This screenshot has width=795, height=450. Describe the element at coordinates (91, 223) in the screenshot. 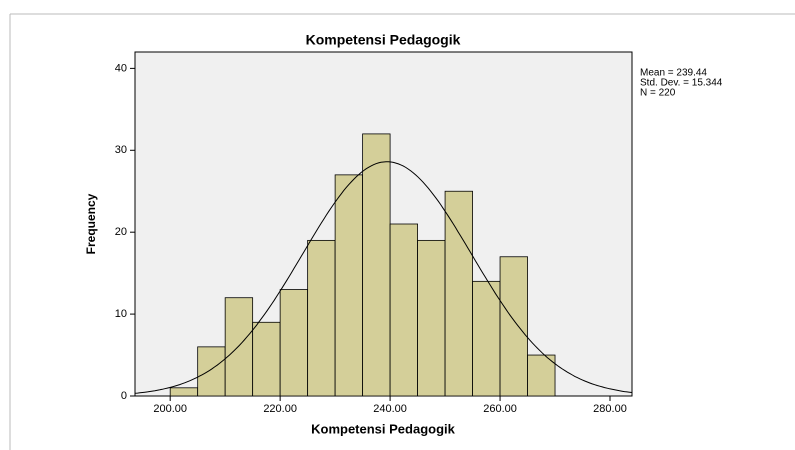

I see `y-axis-label: Frequency` at that location.